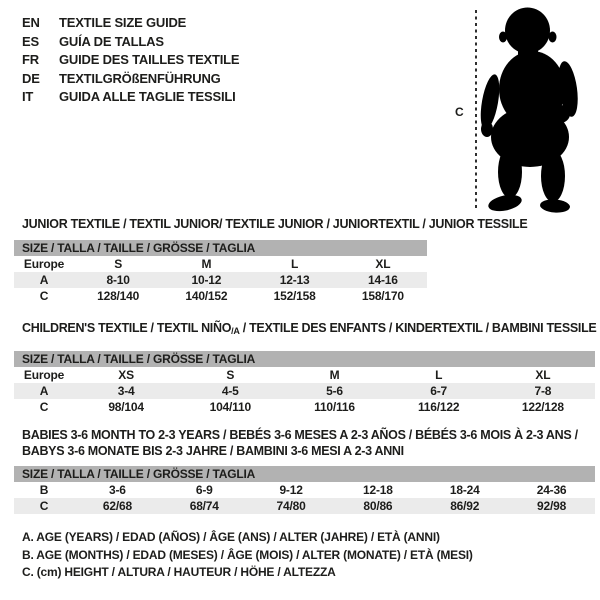 This screenshot has height=600, width=600. Describe the element at coordinates (204, 490) in the screenshot. I see `table-cell: 6-9` at that location.